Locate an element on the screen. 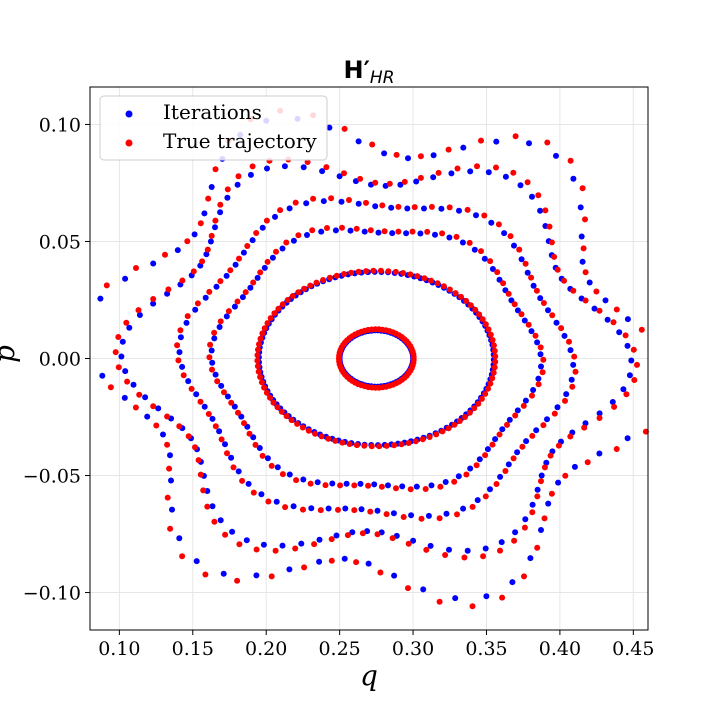 This screenshot has width=720, height=720. title-subscript: HR is located at coordinates (382, 78).